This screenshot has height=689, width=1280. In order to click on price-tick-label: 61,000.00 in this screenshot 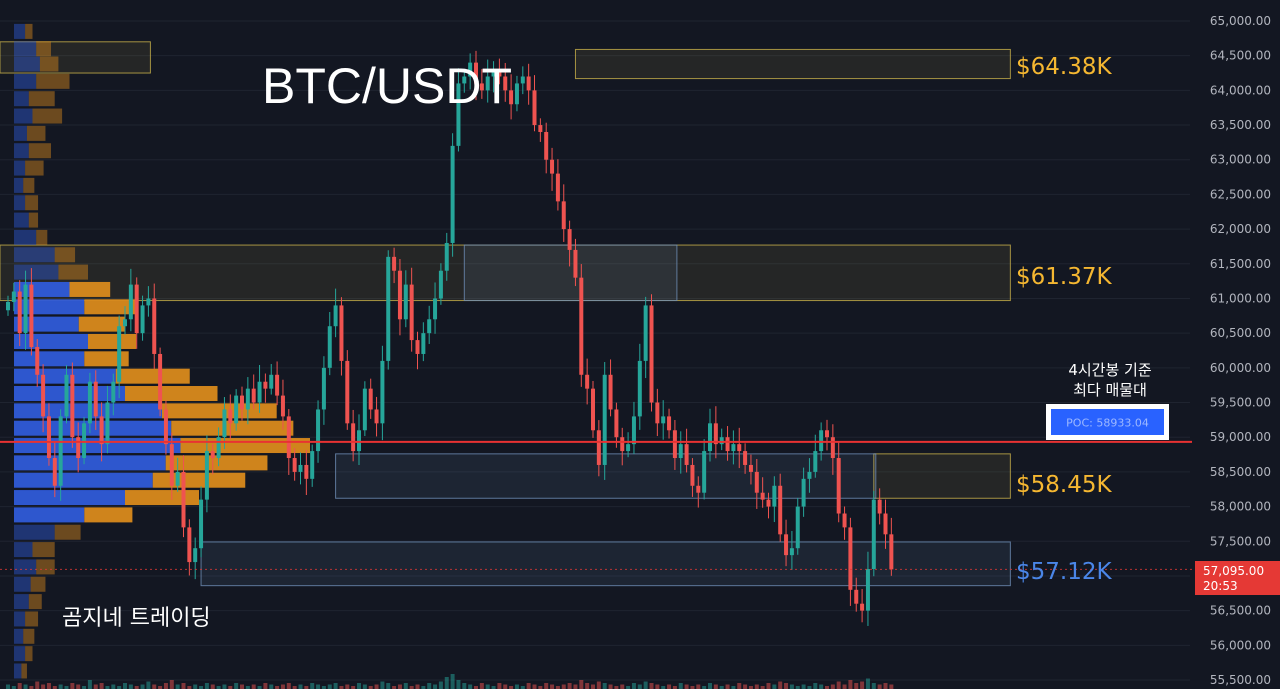, I will do `click(1240, 298)`.